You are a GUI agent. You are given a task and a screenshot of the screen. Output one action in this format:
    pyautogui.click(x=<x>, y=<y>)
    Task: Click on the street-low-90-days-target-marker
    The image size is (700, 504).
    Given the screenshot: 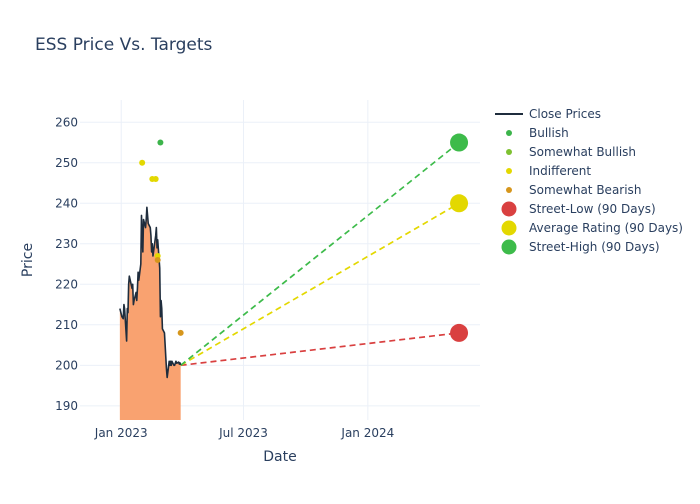 What is the action you would take?
    pyautogui.click(x=459, y=332)
    